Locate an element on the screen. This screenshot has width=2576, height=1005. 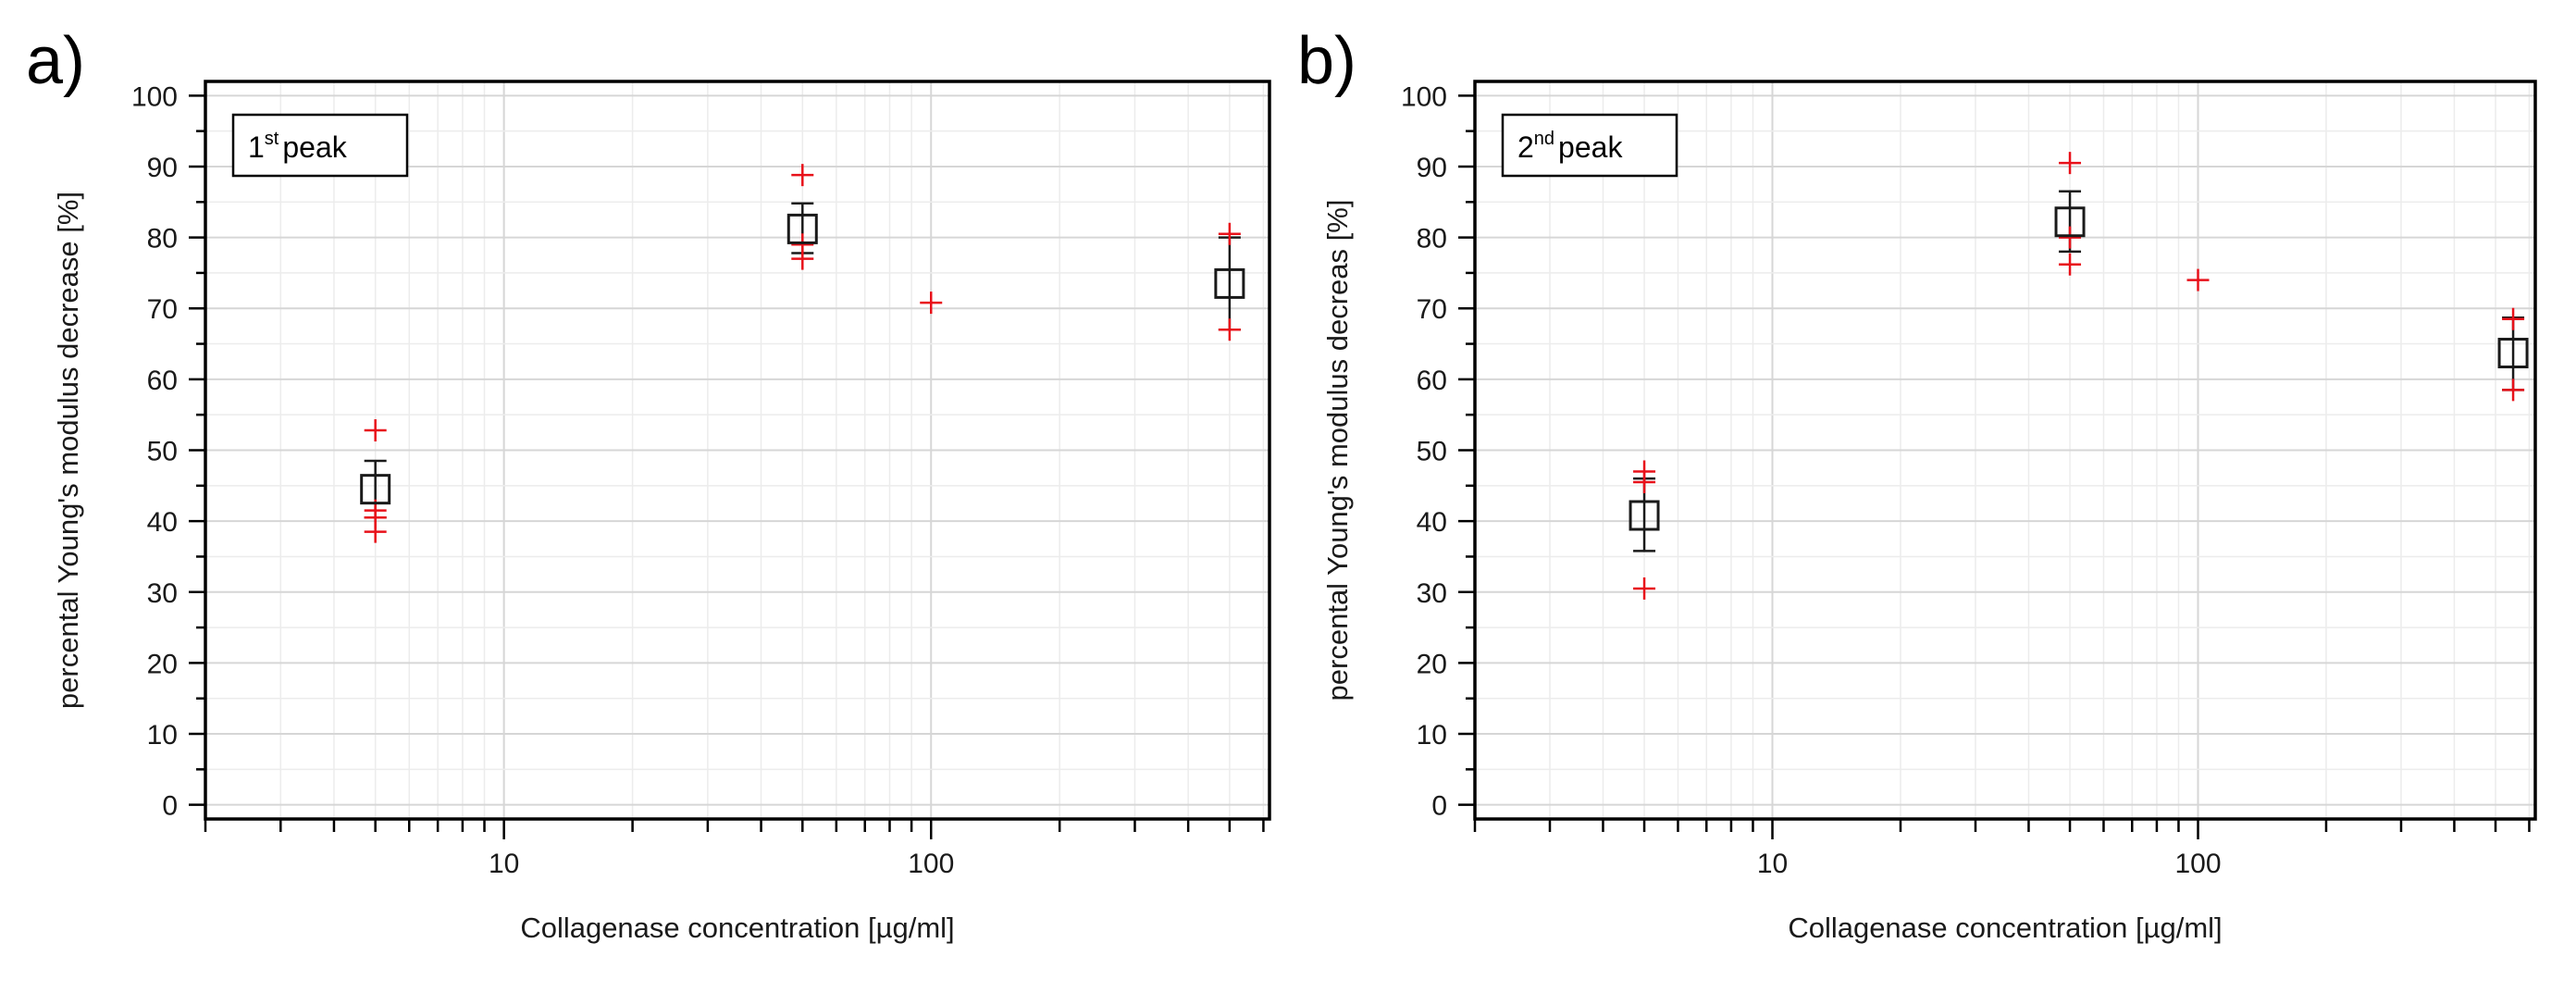
panel-b-y-axis-title: percental Young's modulus decreas [%] is located at coordinates (1338, 451).